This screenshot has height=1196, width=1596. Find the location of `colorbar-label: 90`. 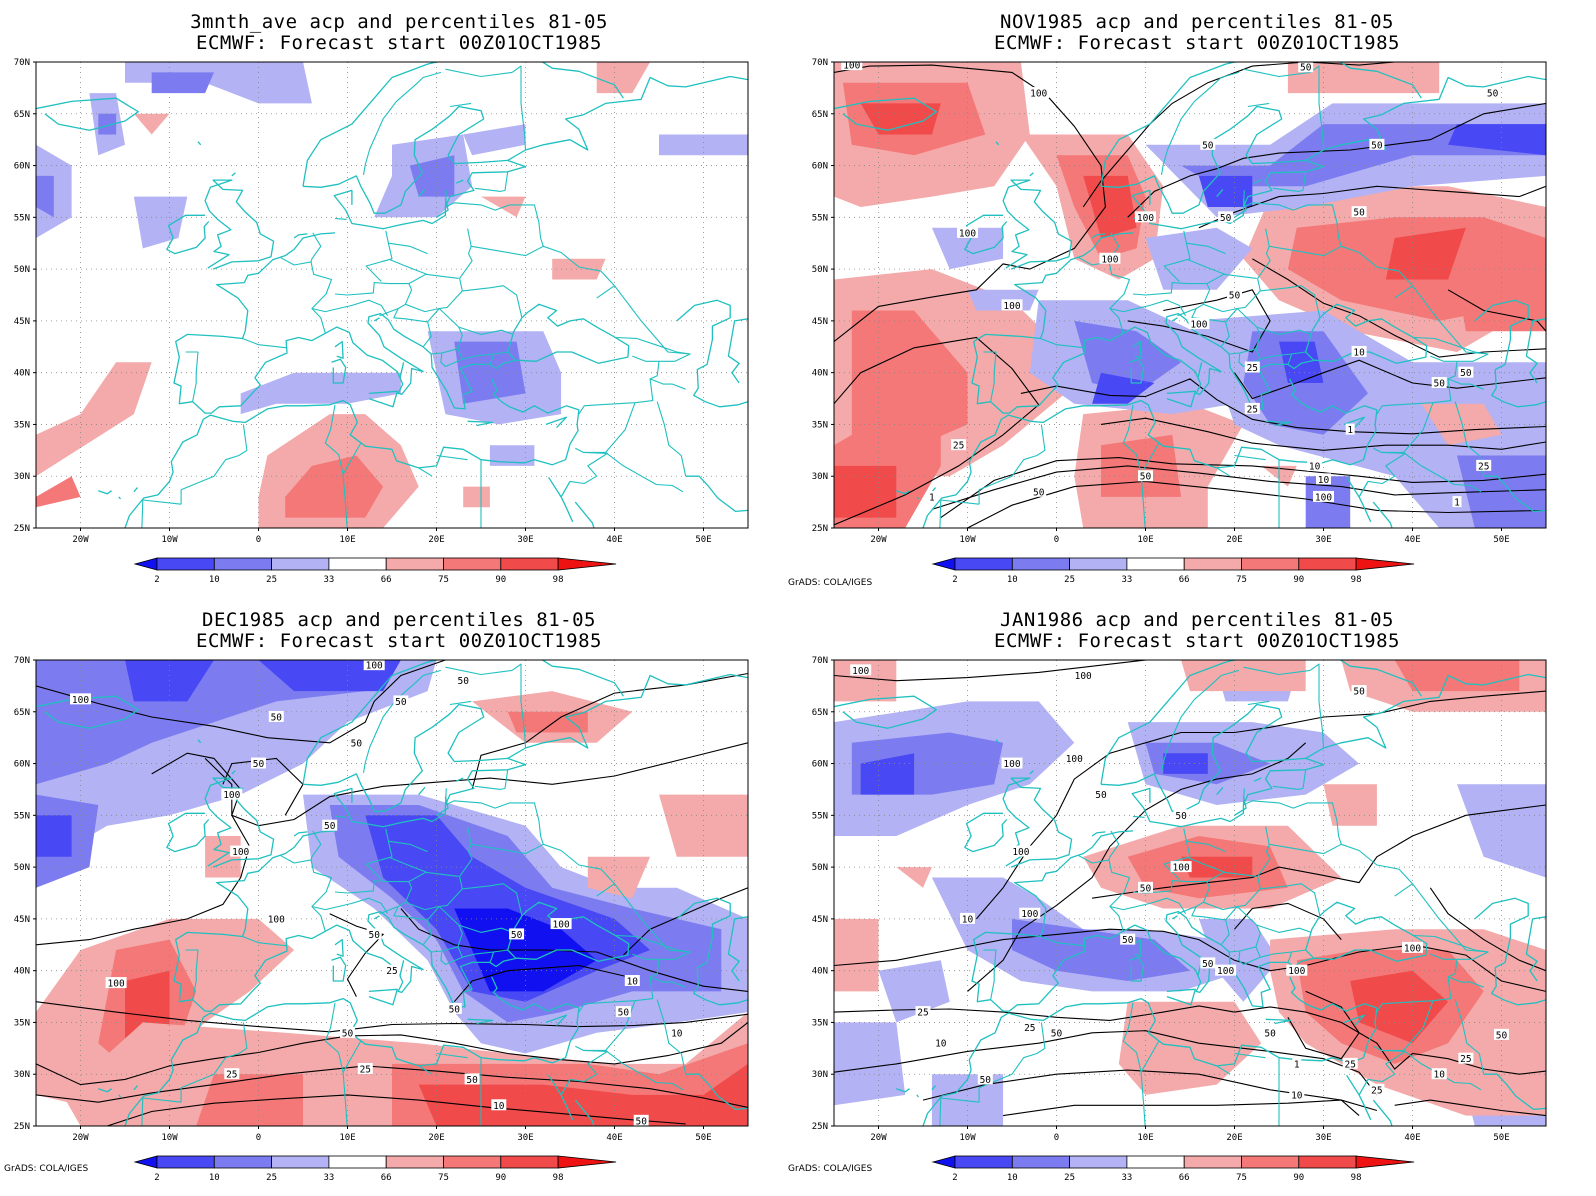

colorbar-label: 90 is located at coordinates (1298, 580).